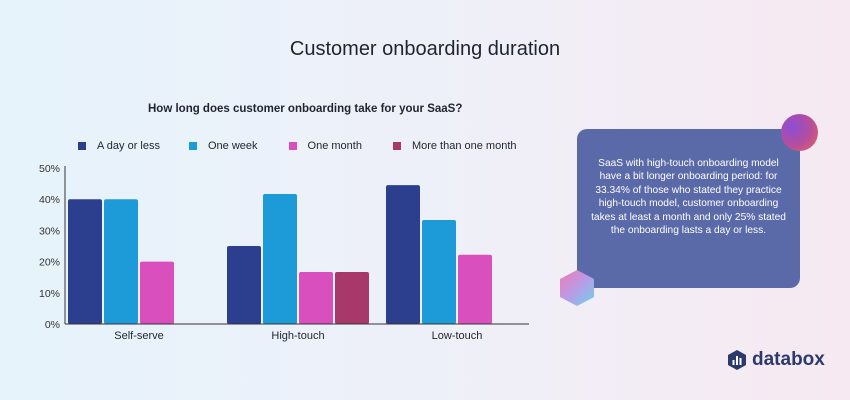  What do you see at coordinates (52, 325) in the screenshot?
I see `y-tick-label: 0%` at bounding box center [52, 325].